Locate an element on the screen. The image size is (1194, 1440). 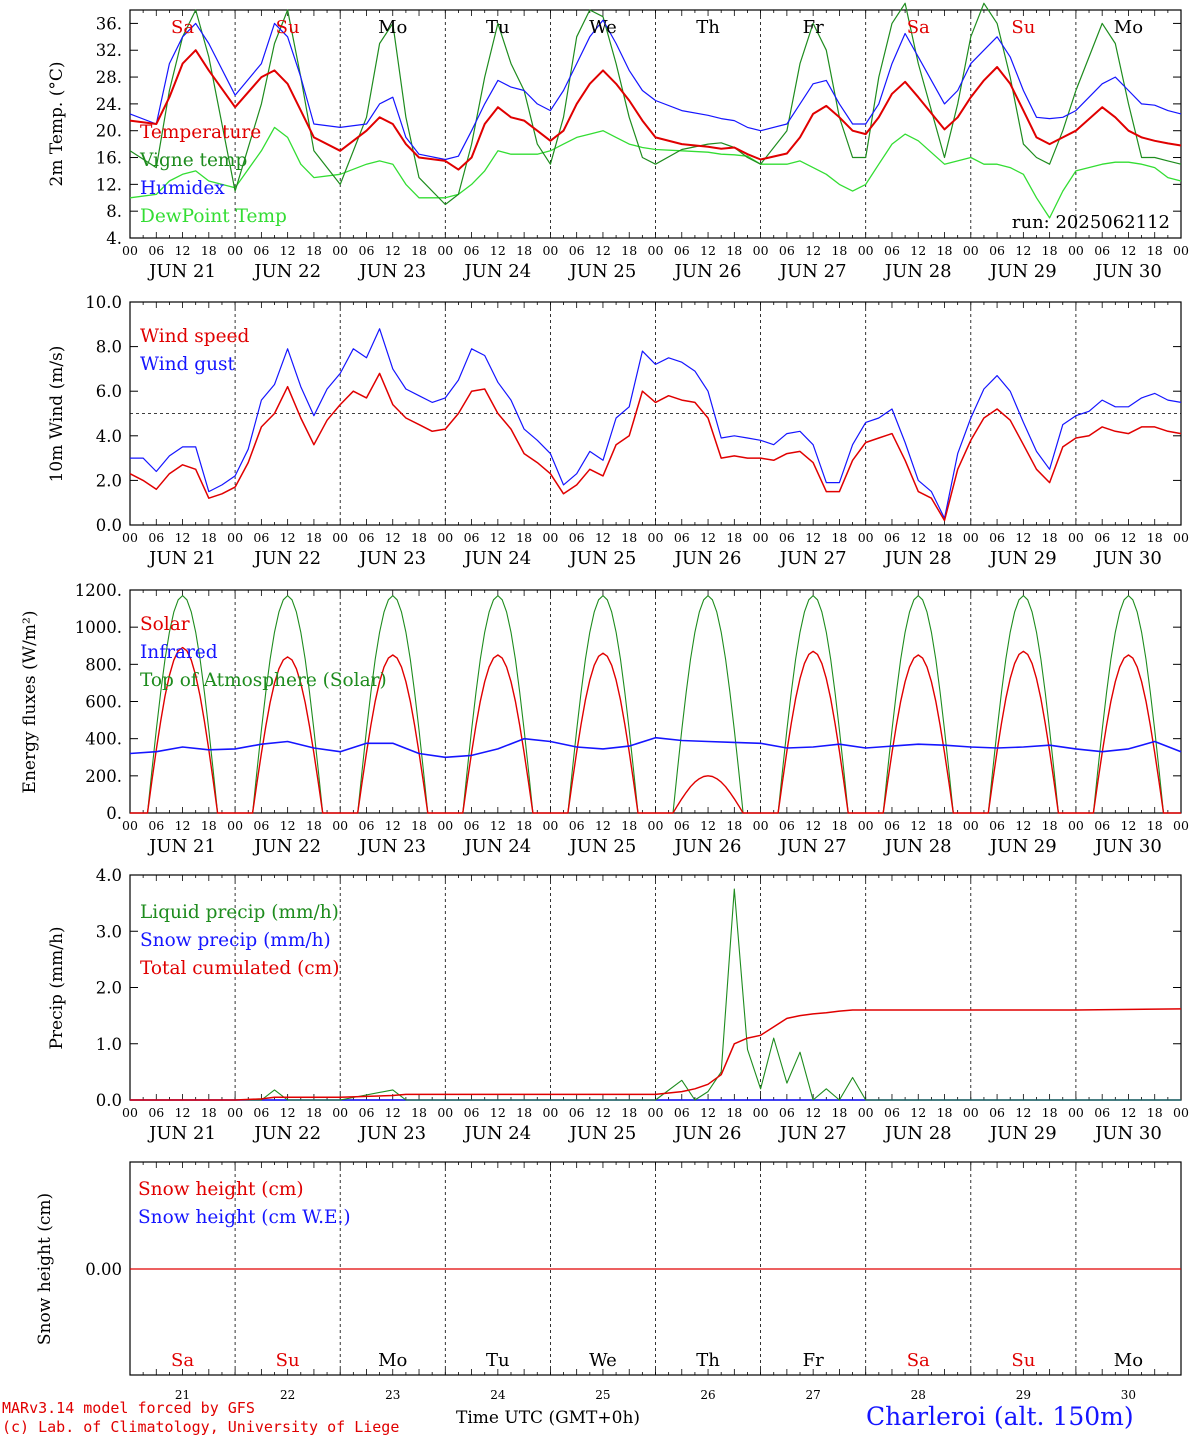
legend-wind-speed: Wind speed is located at coordinates (194, 336).